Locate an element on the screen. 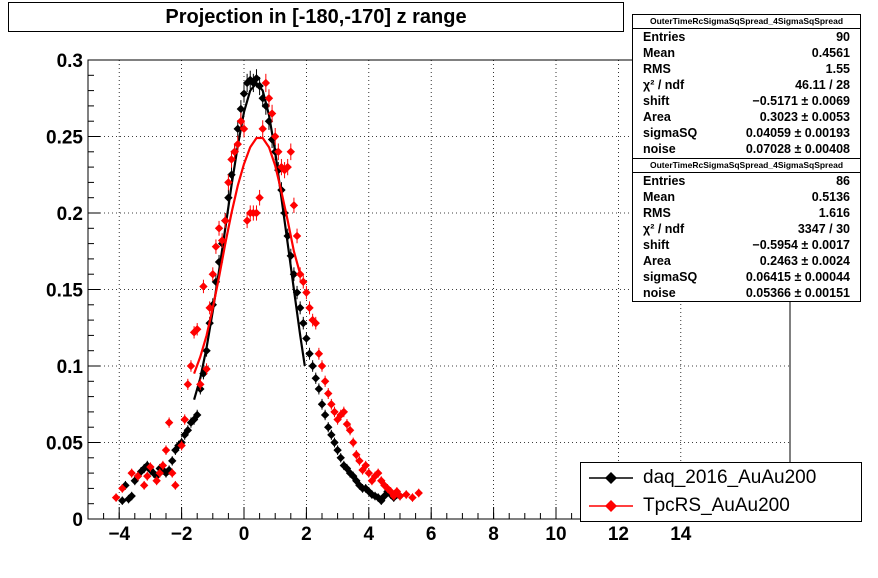 The height and width of the screenshot is (578, 878). x-tick-label: 0 is located at coordinates (244, 534).